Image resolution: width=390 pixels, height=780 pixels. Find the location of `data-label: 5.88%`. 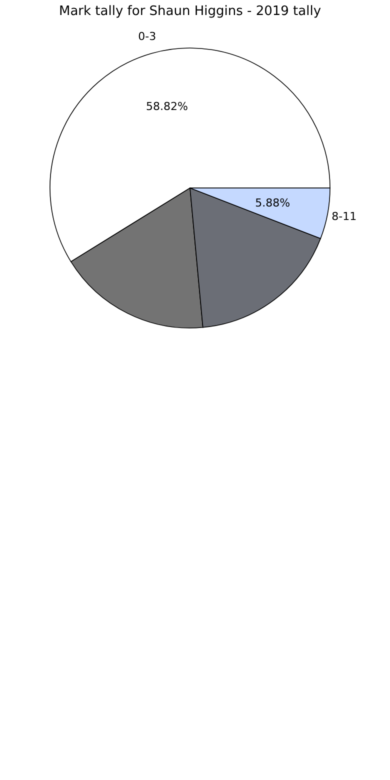

data-label: 5.88% is located at coordinates (272, 203).